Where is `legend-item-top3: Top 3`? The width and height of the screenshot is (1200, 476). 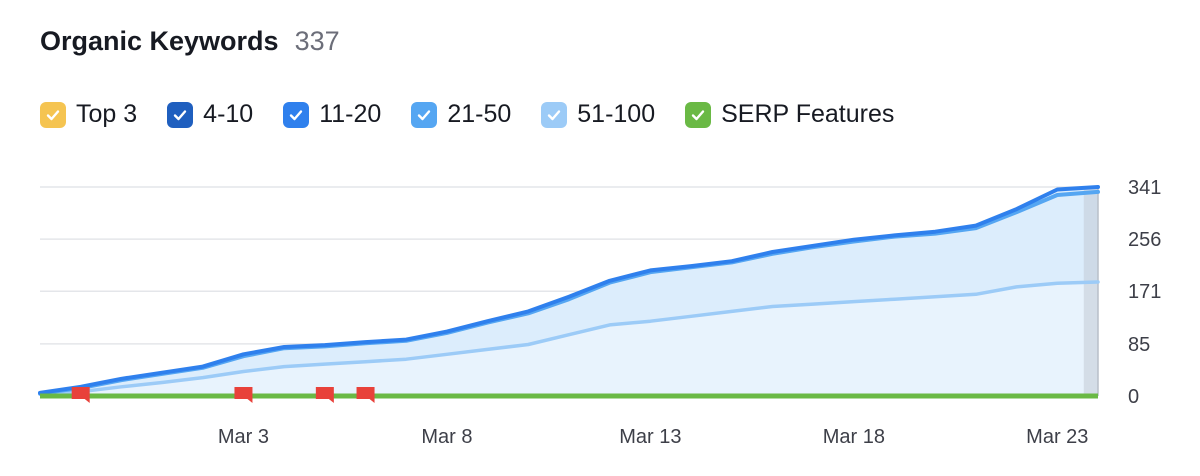
legend-item-top3: Top 3 is located at coordinates (88, 114).